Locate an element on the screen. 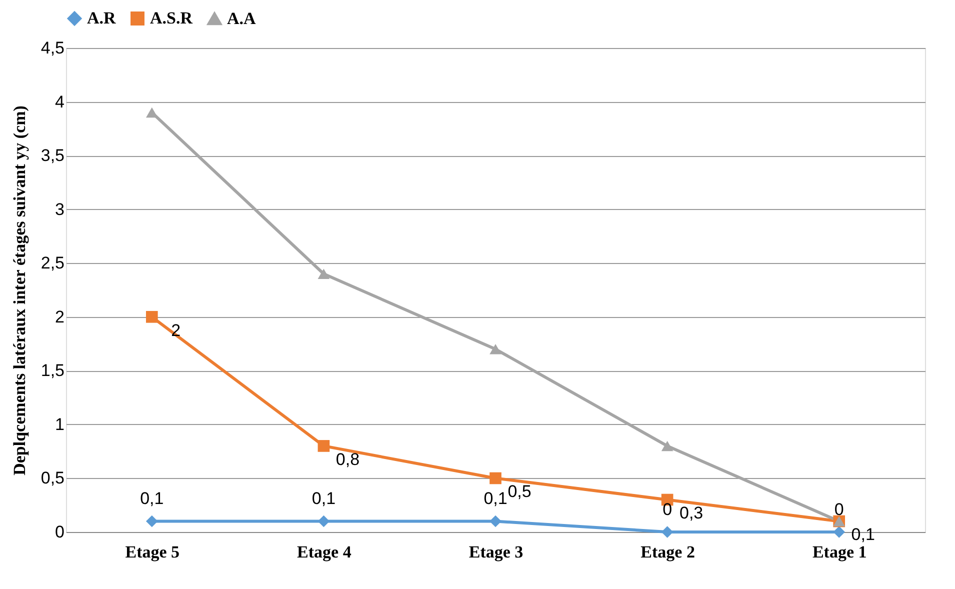 This screenshot has width=955, height=589. y-tick-label: 2 is located at coordinates (59, 316).